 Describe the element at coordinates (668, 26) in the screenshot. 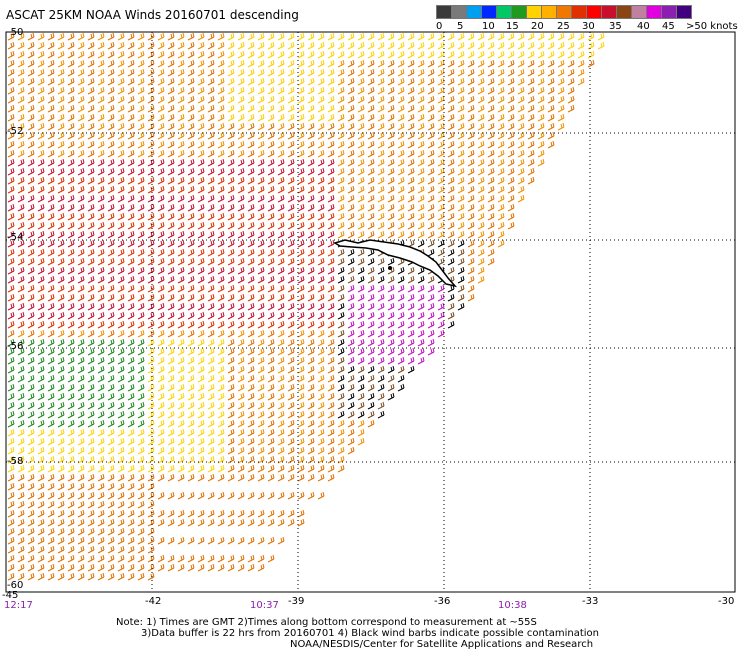

I see `legend-label: 45` at that location.